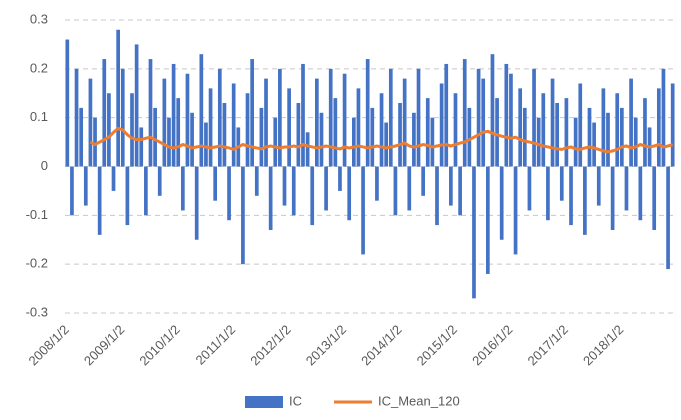 The width and height of the screenshot is (681, 420). I want to click on legend-label: IC, so click(295, 400).